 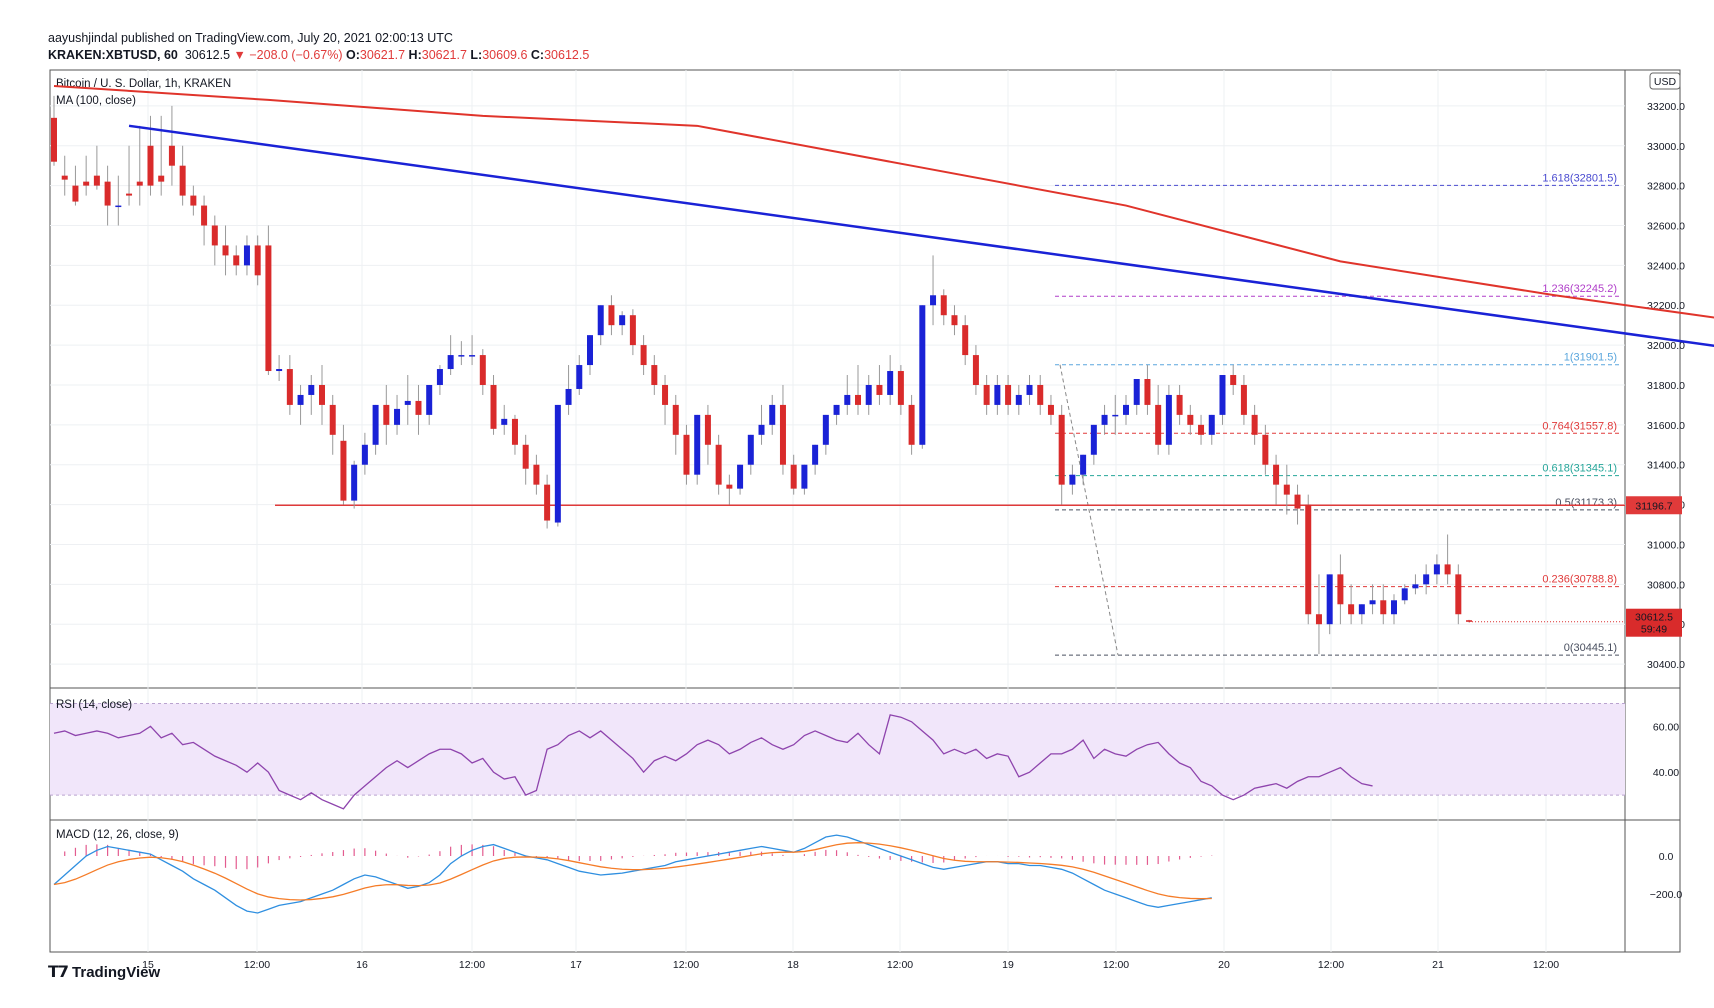 What do you see at coordinates (1666, 346) in the screenshot?
I see `y-tick-label: 32000.0` at bounding box center [1666, 346].